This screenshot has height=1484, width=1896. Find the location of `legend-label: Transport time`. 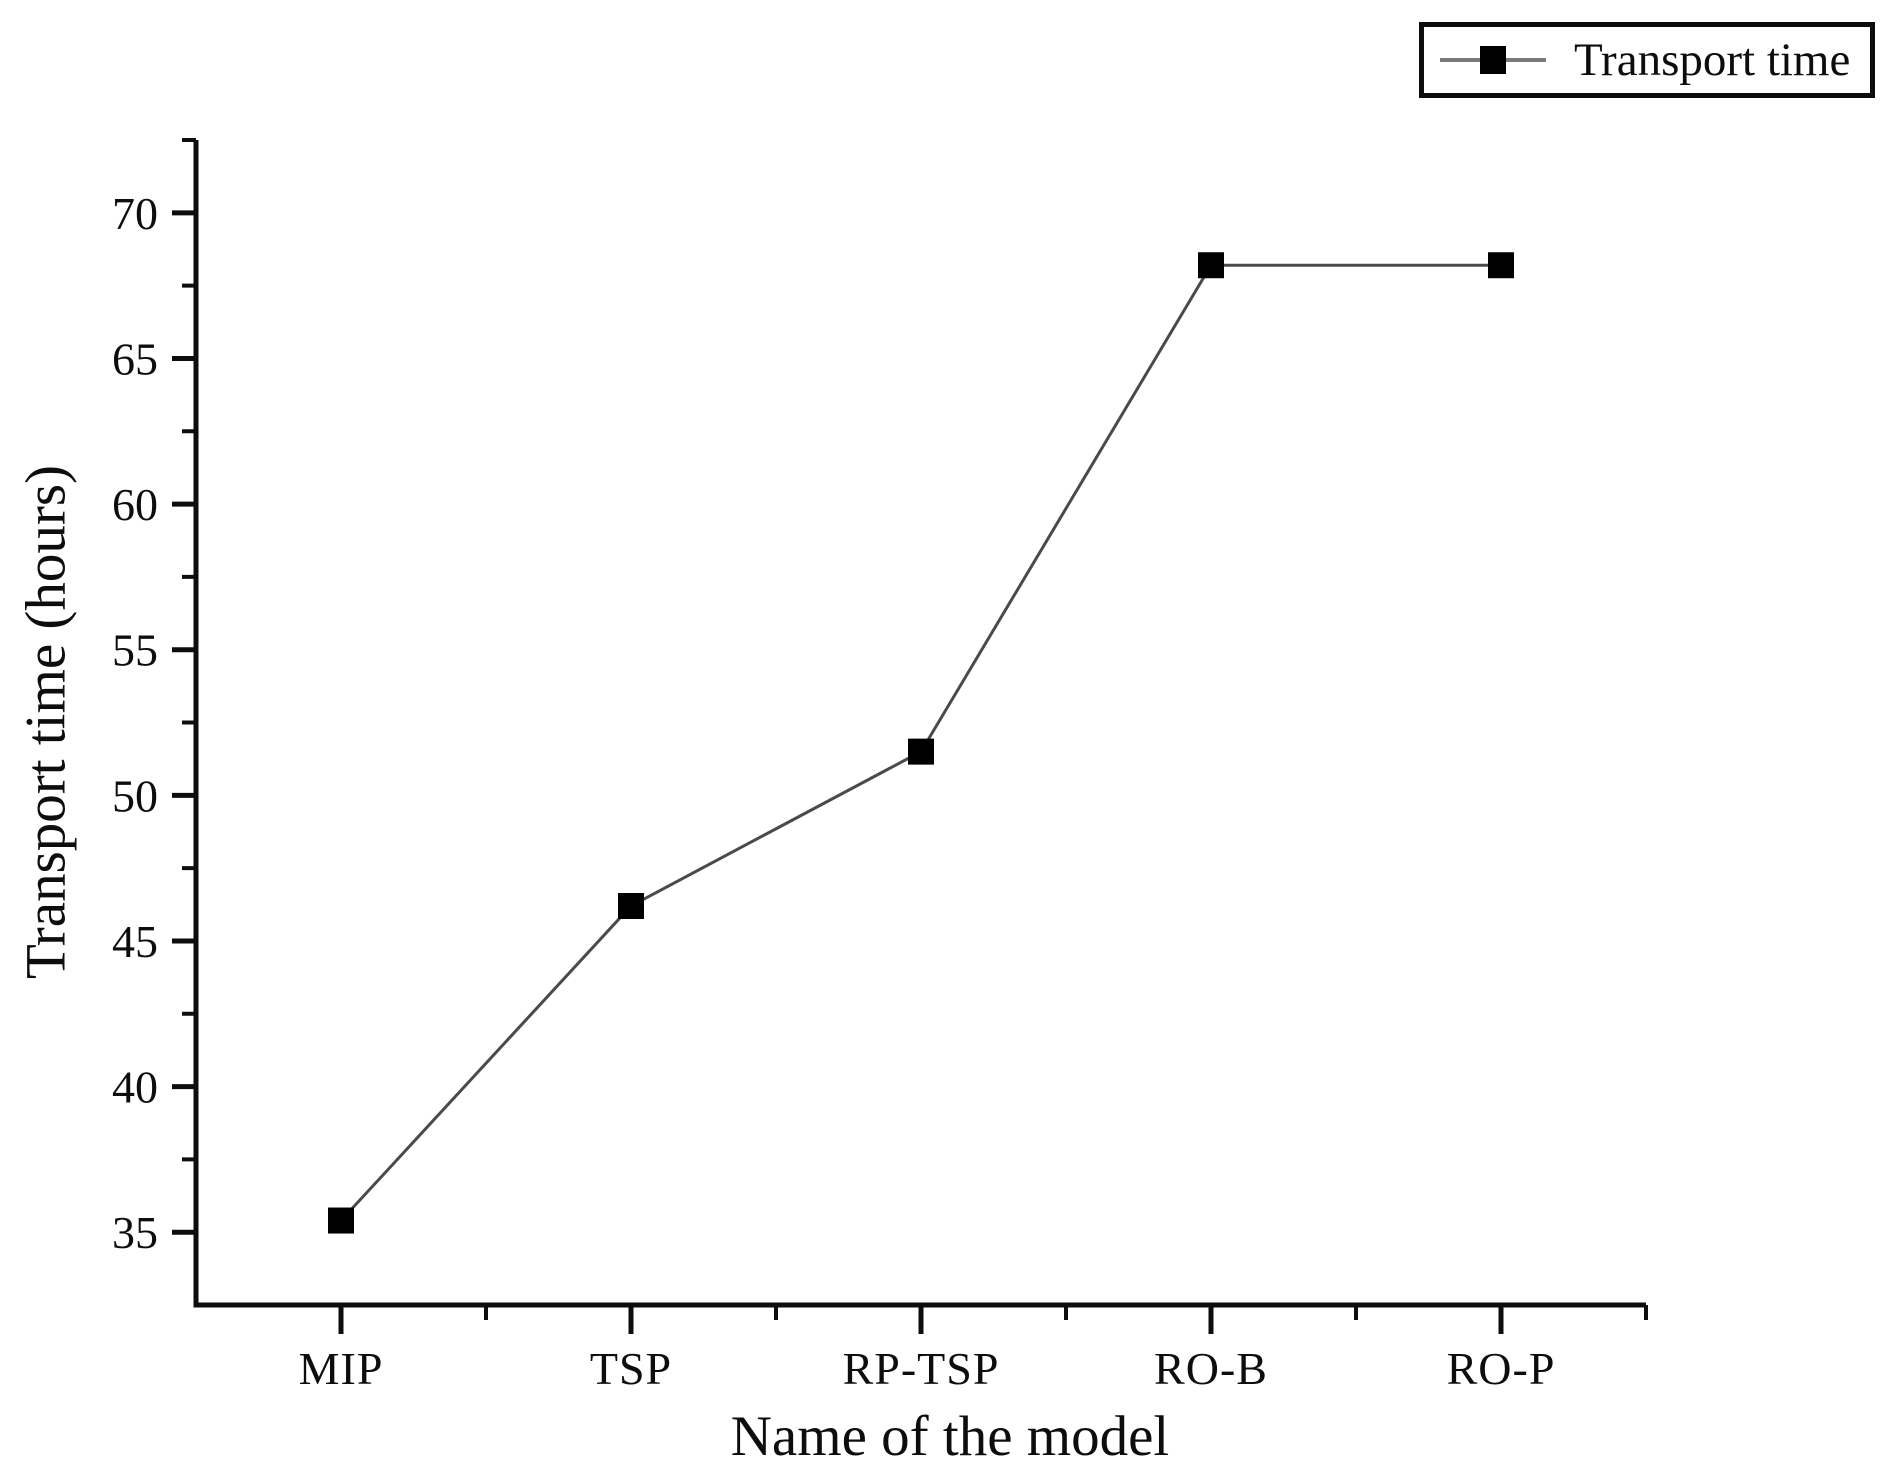

legend-label: Transport time is located at coordinates (1712, 59).